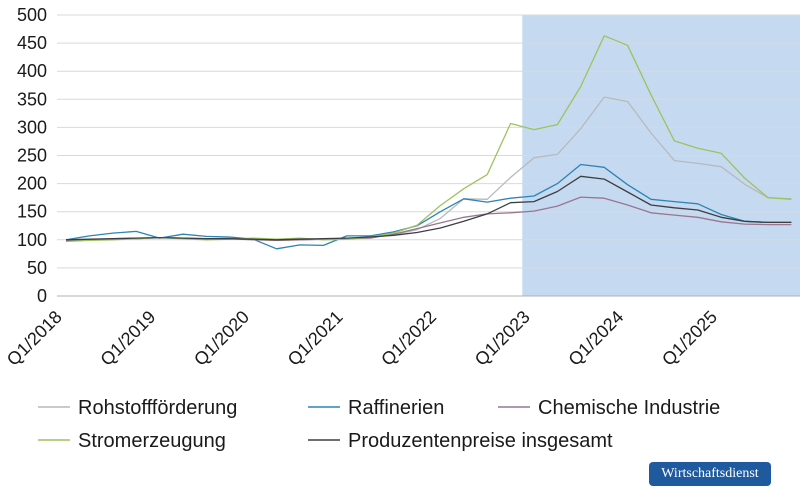 The width and height of the screenshot is (800, 494). Describe the element at coordinates (32, 240) in the screenshot. I see `y-tick-label-100: 100` at that location.